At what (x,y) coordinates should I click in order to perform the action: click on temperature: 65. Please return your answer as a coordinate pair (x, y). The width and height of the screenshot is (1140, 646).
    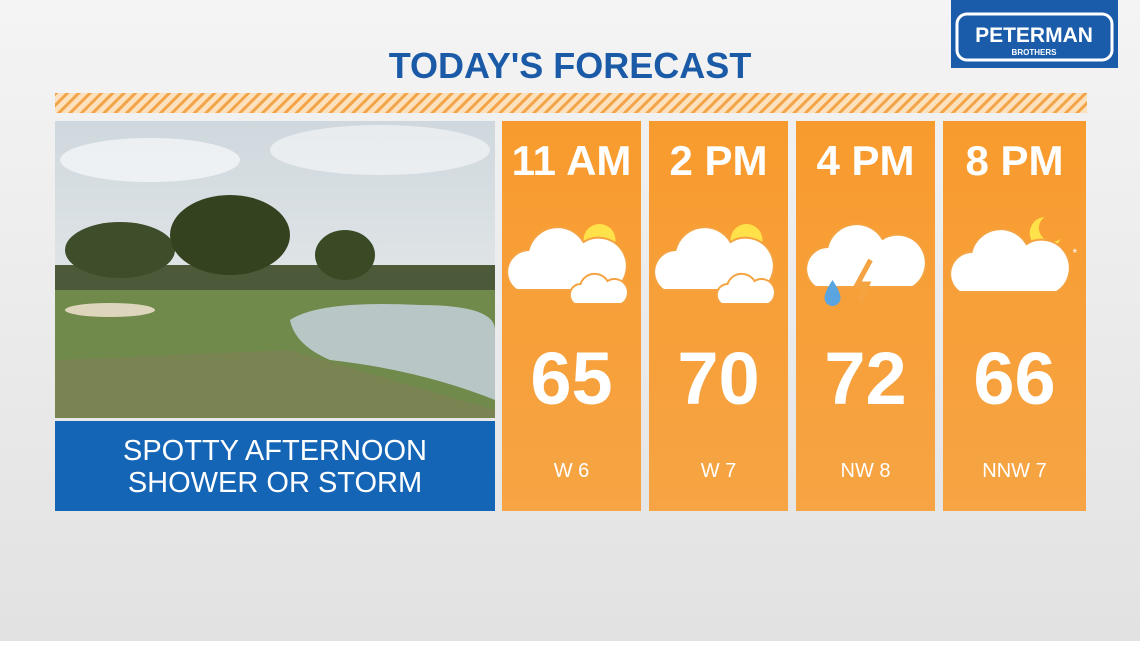
    Looking at the image, I should click on (571, 378).